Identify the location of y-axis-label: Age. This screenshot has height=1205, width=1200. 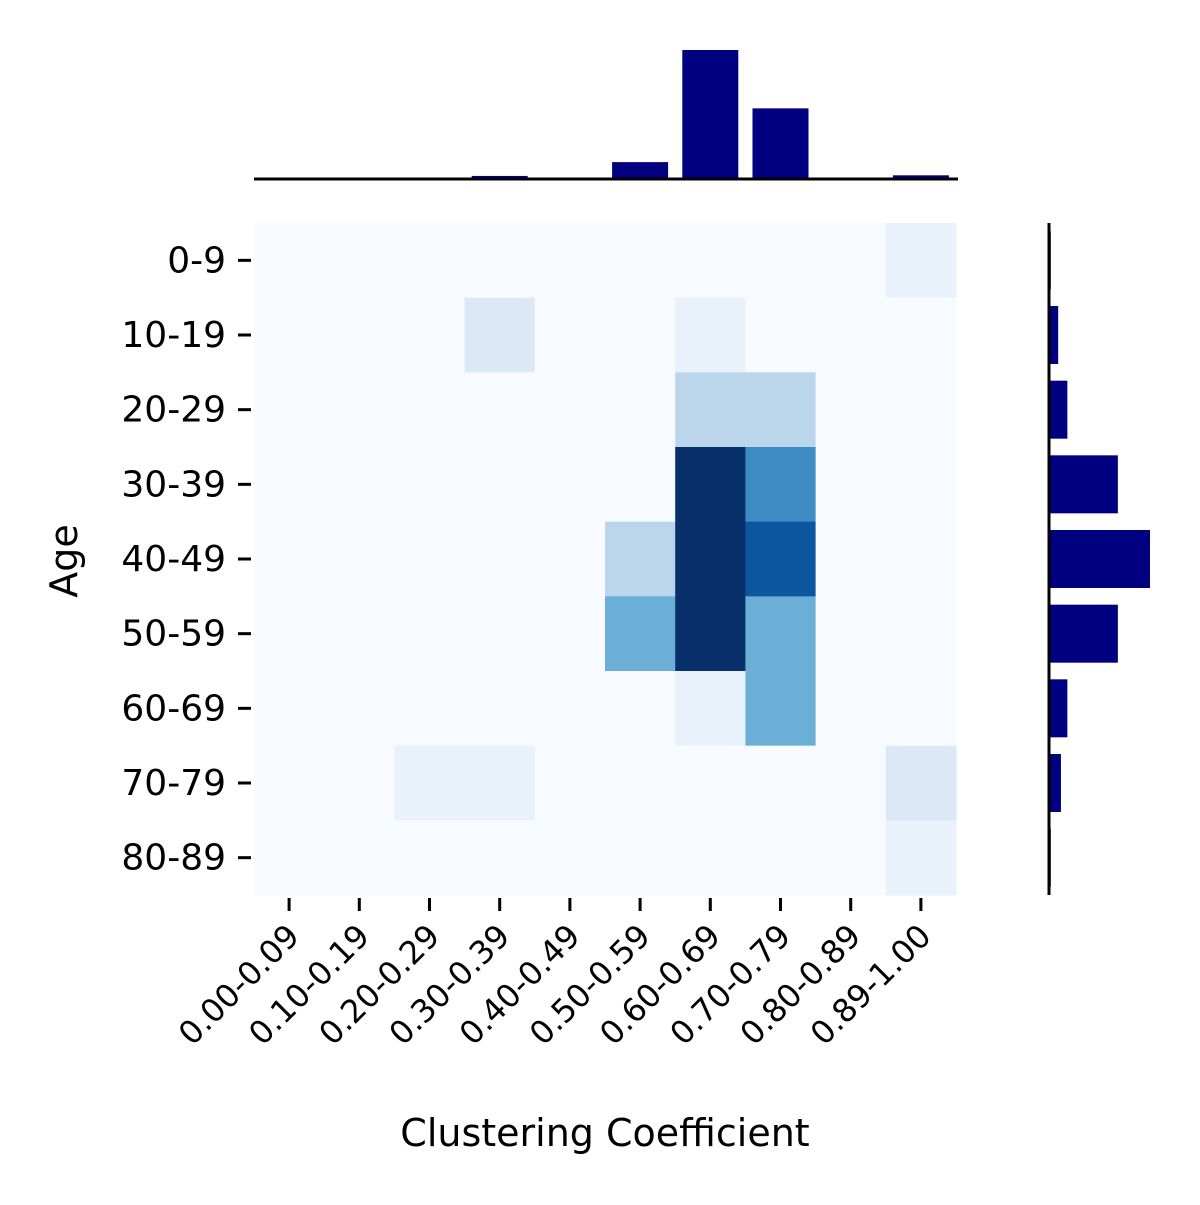
(64, 561).